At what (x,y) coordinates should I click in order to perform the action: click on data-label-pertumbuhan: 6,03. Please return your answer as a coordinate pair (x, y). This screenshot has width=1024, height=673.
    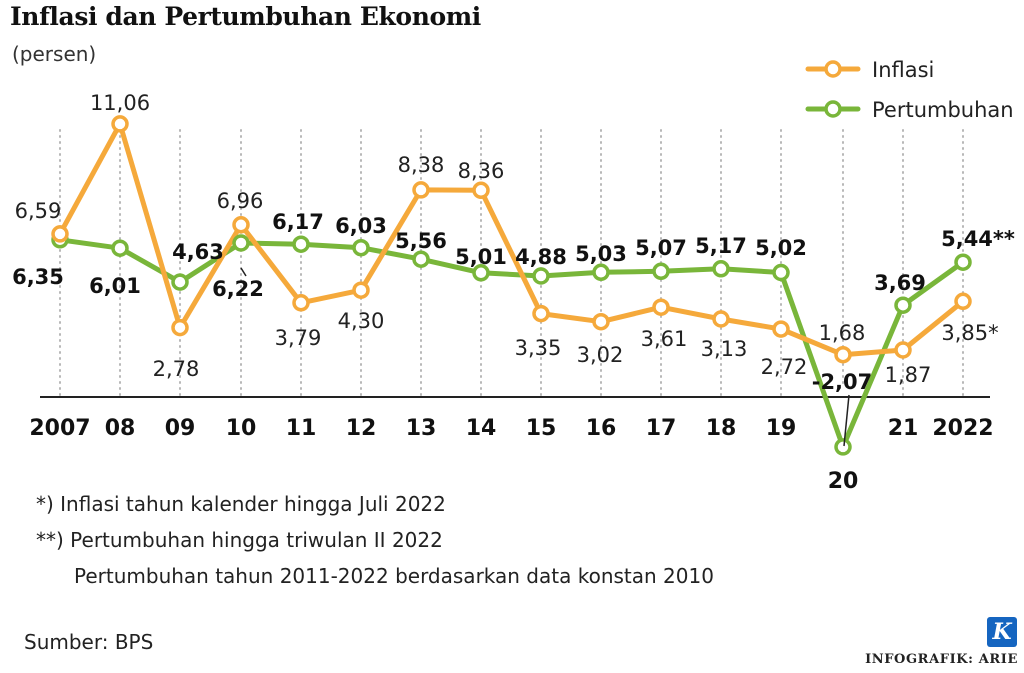
    Looking at the image, I should click on (361, 226).